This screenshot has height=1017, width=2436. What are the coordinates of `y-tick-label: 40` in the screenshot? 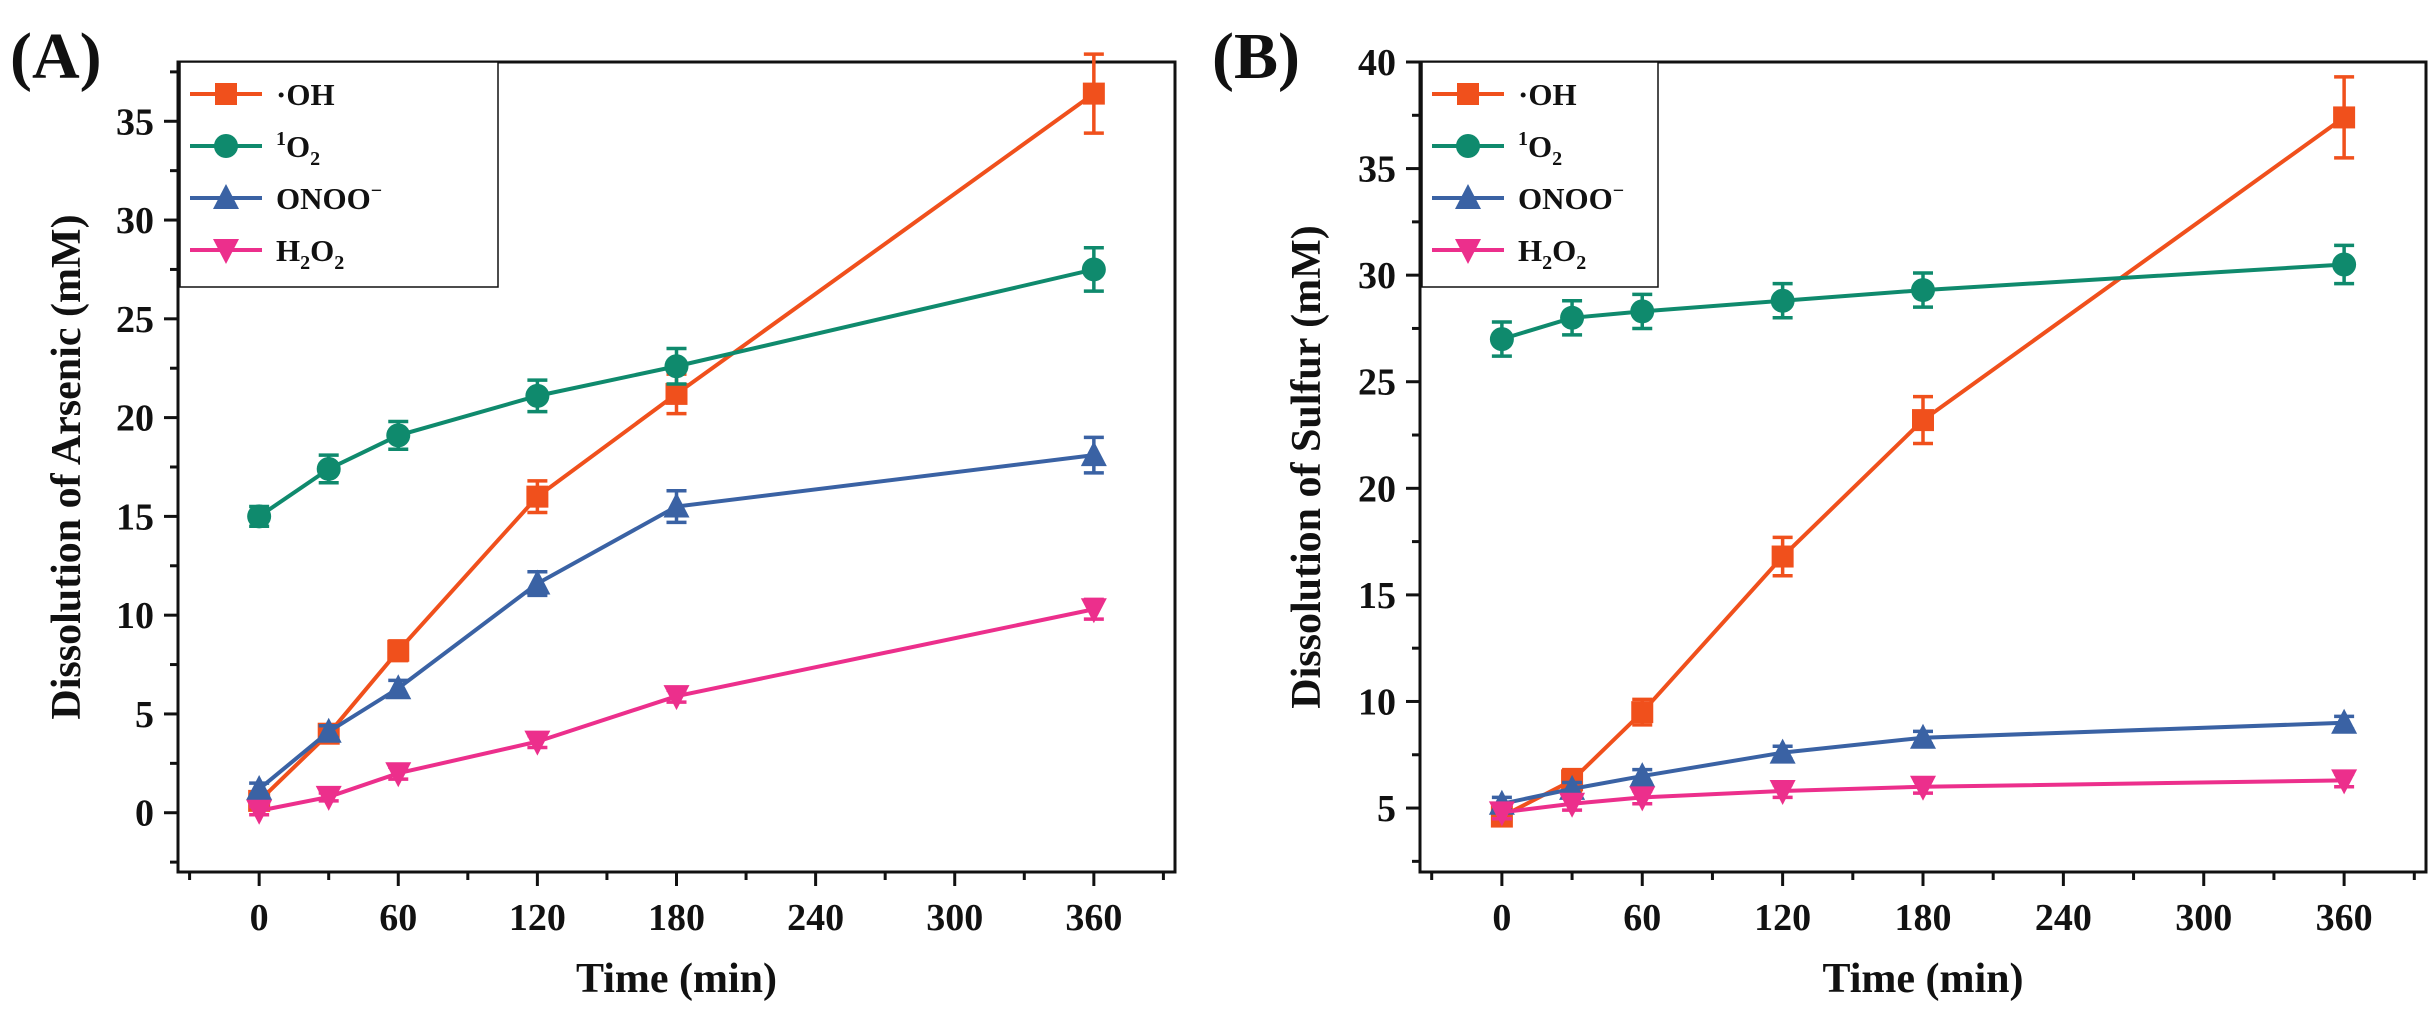 It's located at (1377, 63).